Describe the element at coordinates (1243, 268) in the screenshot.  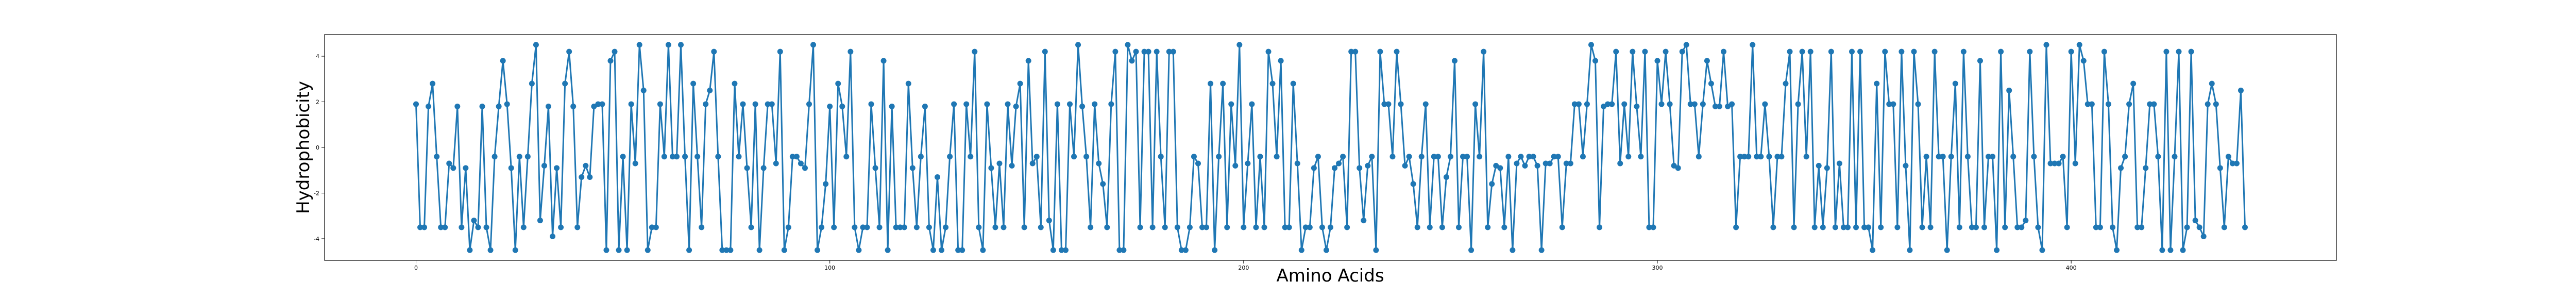
I see `x-tick-label: 200` at that location.